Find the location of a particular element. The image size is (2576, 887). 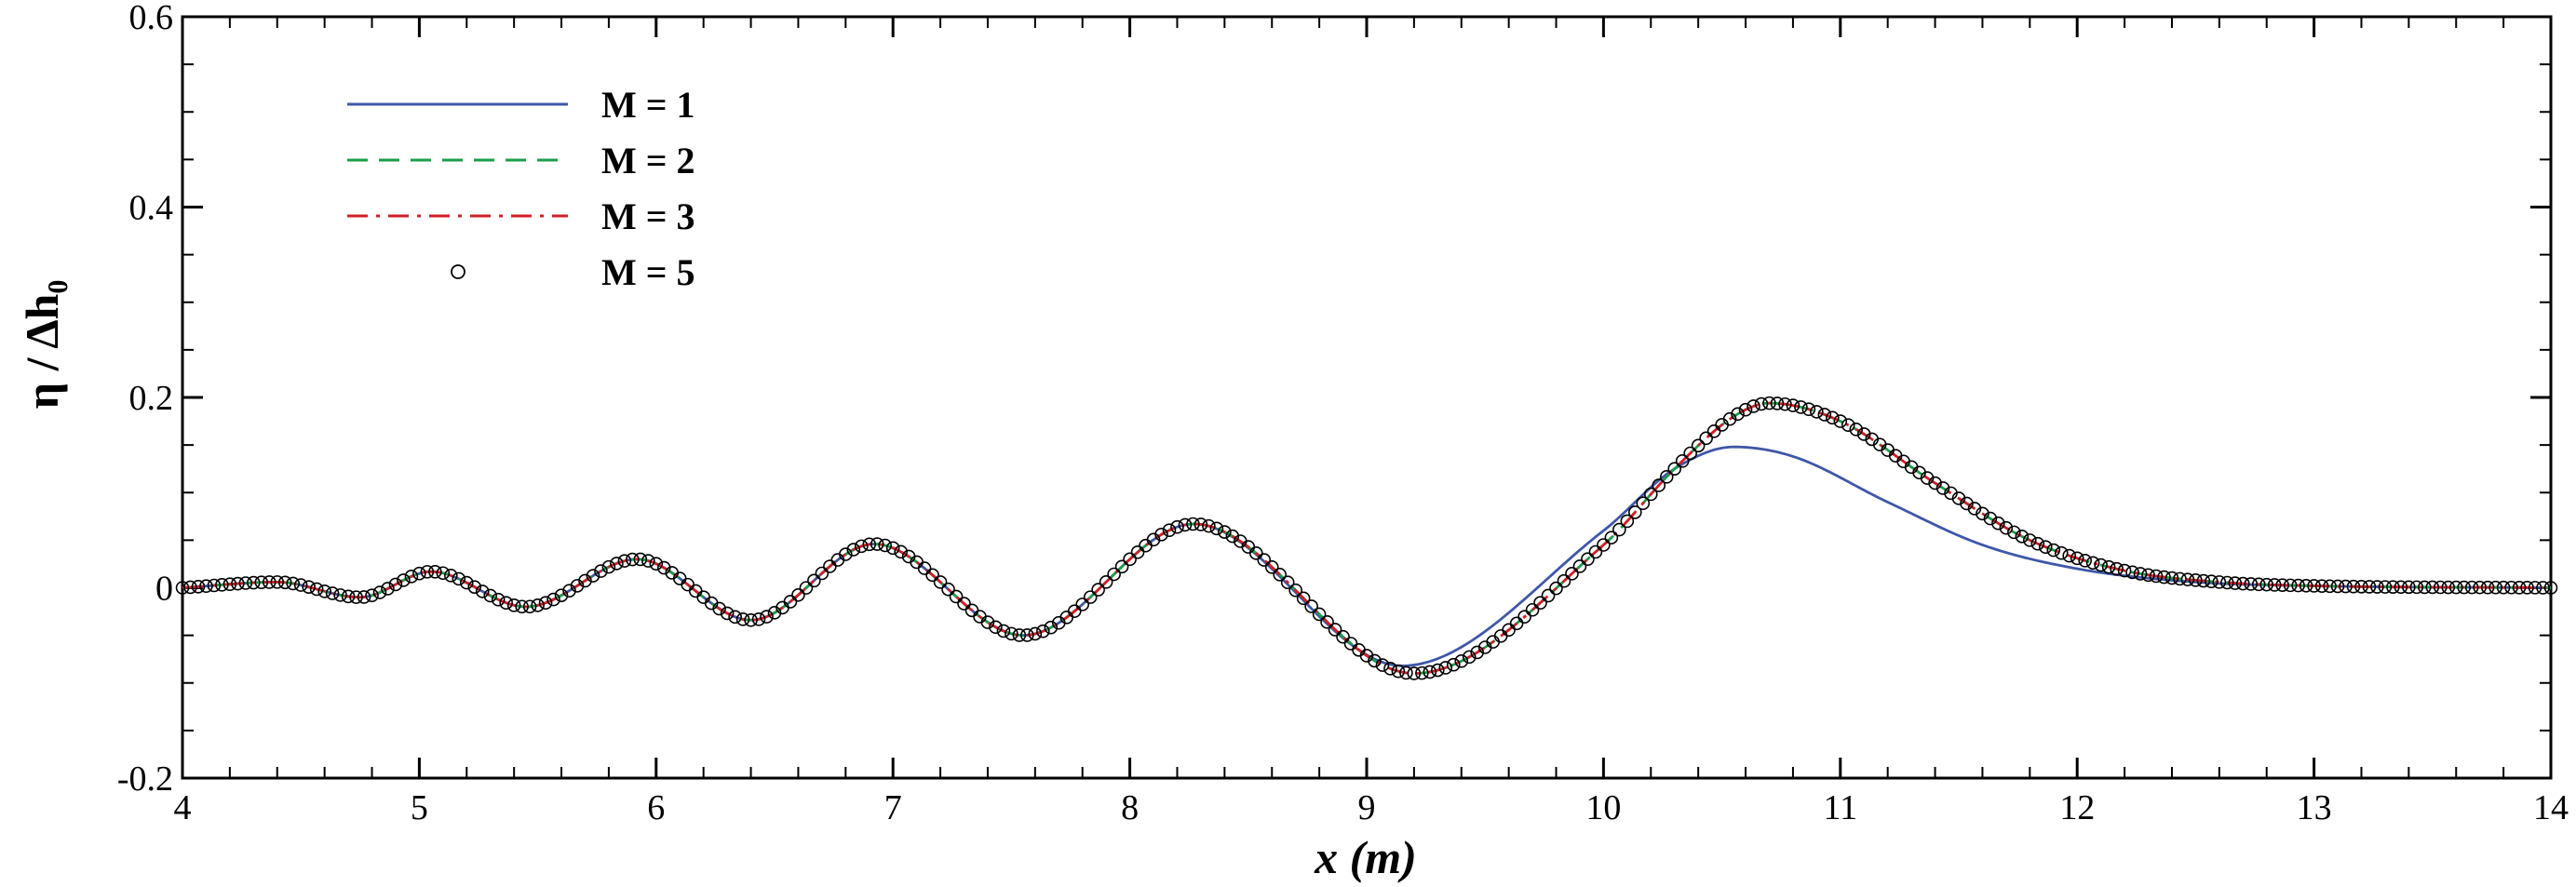

legend-item: M = 3 is located at coordinates (521, 216).